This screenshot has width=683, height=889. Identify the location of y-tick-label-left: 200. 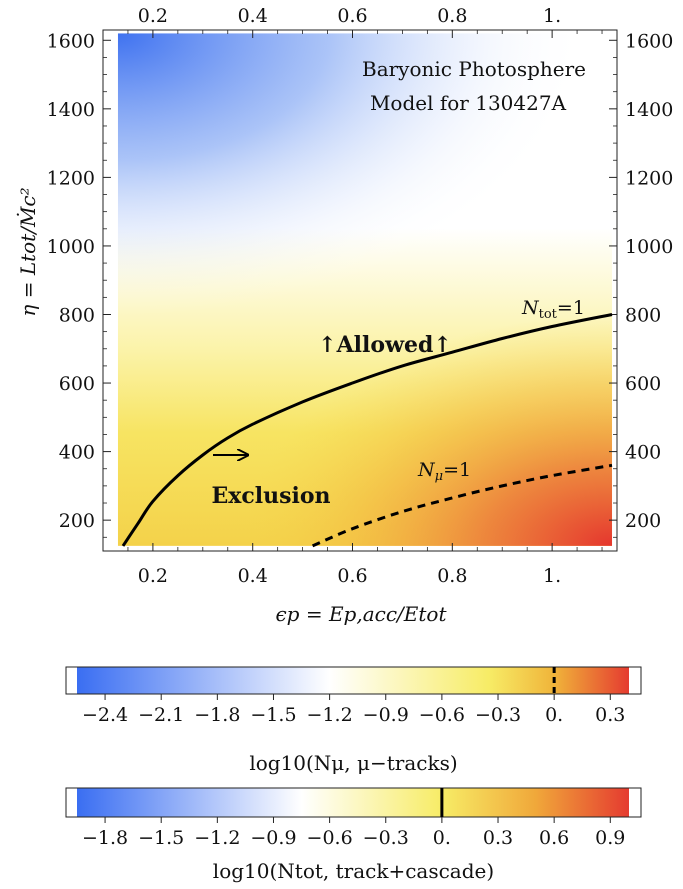
(77, 521).